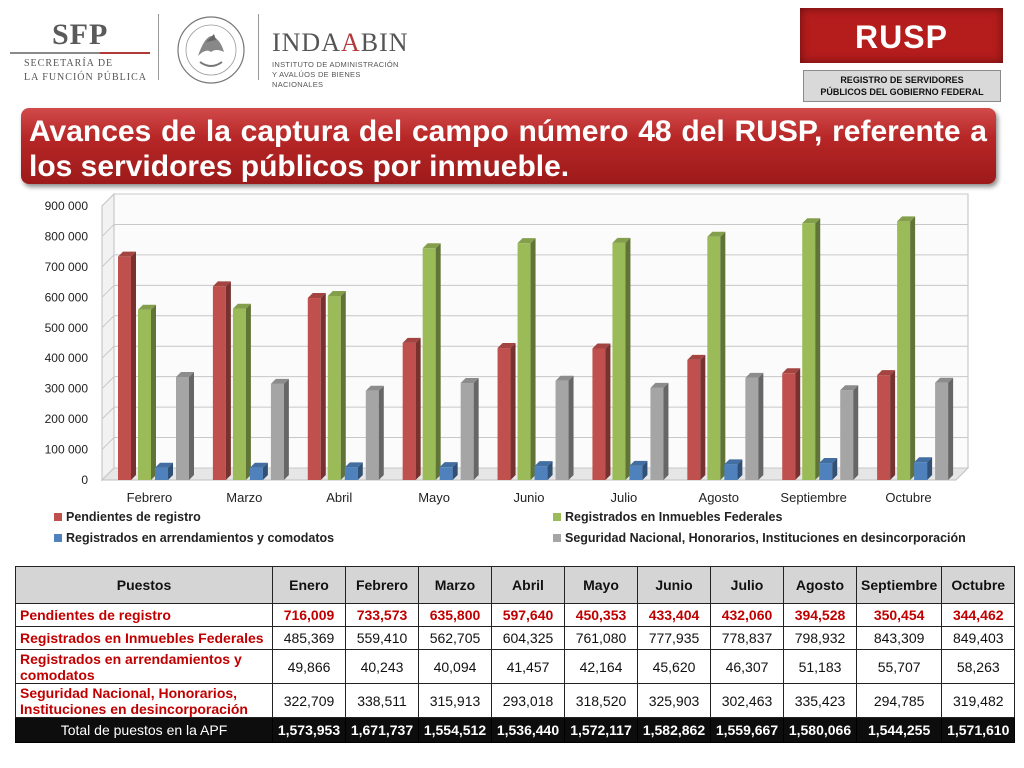 Image resolution: width=1024 pixels, height=768 pixels. Describe the element at coordinates (978, 666) in the screenshot. I see `table-cell: 58,263` at that location.